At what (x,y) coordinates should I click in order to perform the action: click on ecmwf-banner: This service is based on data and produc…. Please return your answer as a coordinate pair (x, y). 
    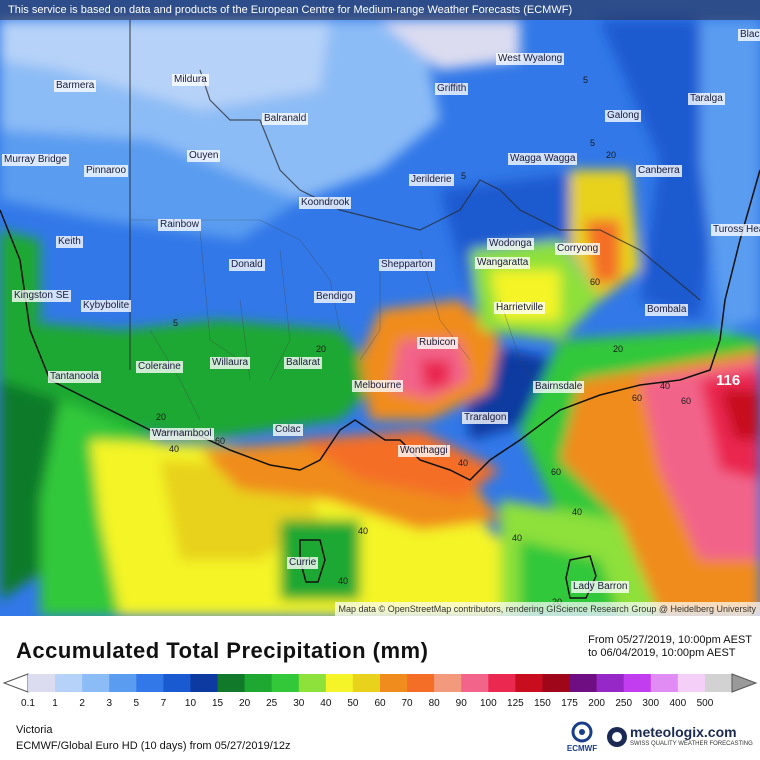
    Looking at the image, I should click on (380, 10).